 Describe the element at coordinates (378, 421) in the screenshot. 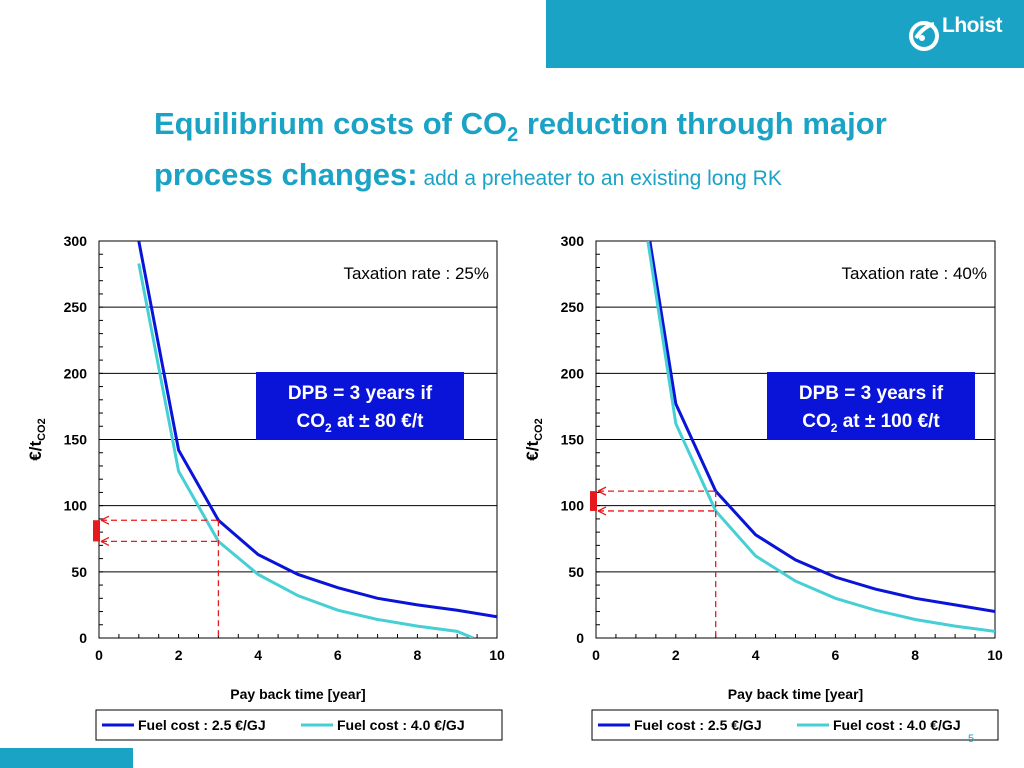

I see `dpb-box-line2-b: at ± 80 €/t` at that location.